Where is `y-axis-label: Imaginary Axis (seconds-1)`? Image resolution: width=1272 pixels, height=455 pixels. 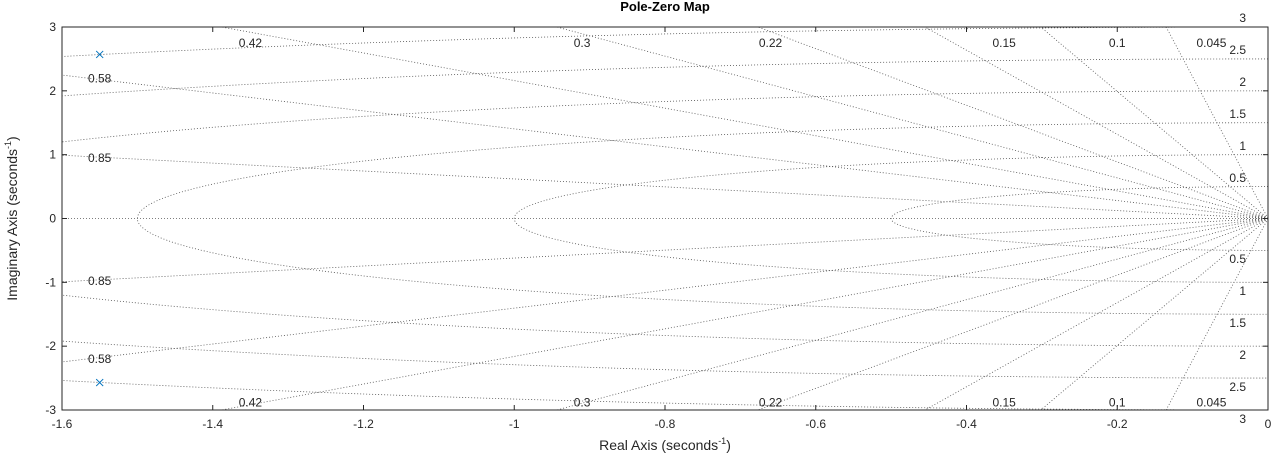 y-axis-label: Imaginary Axis (seconds-1) is located at coordinates (11, 218).